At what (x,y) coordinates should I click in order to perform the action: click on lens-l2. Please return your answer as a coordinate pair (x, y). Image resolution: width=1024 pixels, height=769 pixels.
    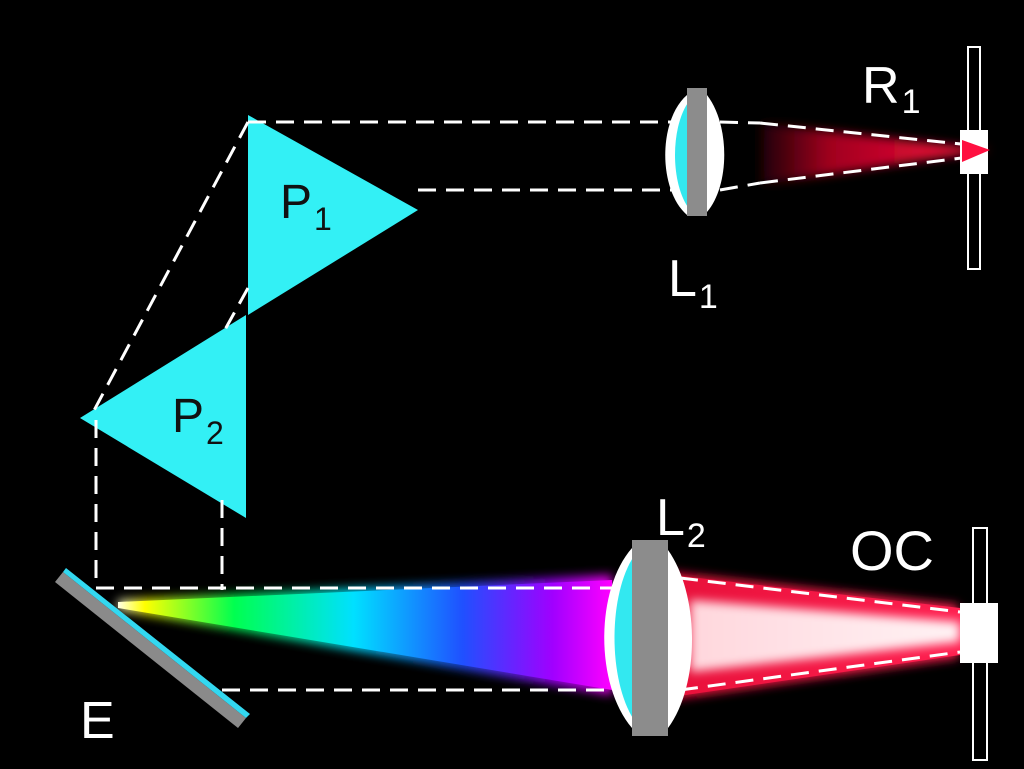
    Looking at the image, I should click on (648, 638).